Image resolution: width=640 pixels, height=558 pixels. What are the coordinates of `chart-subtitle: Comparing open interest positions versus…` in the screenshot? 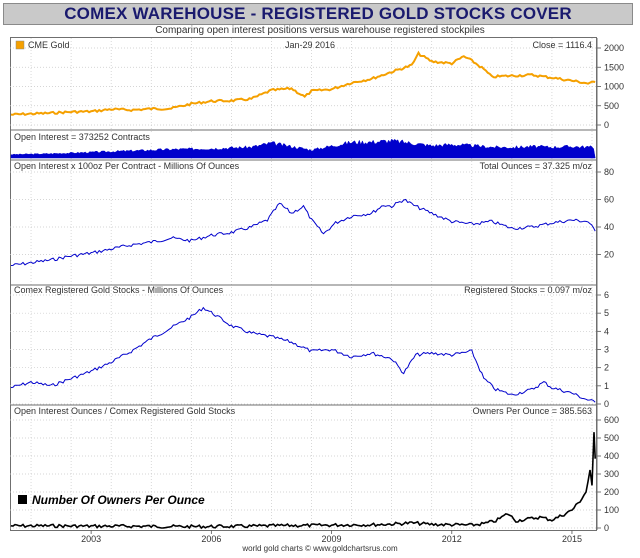 It's located at (320, 30).